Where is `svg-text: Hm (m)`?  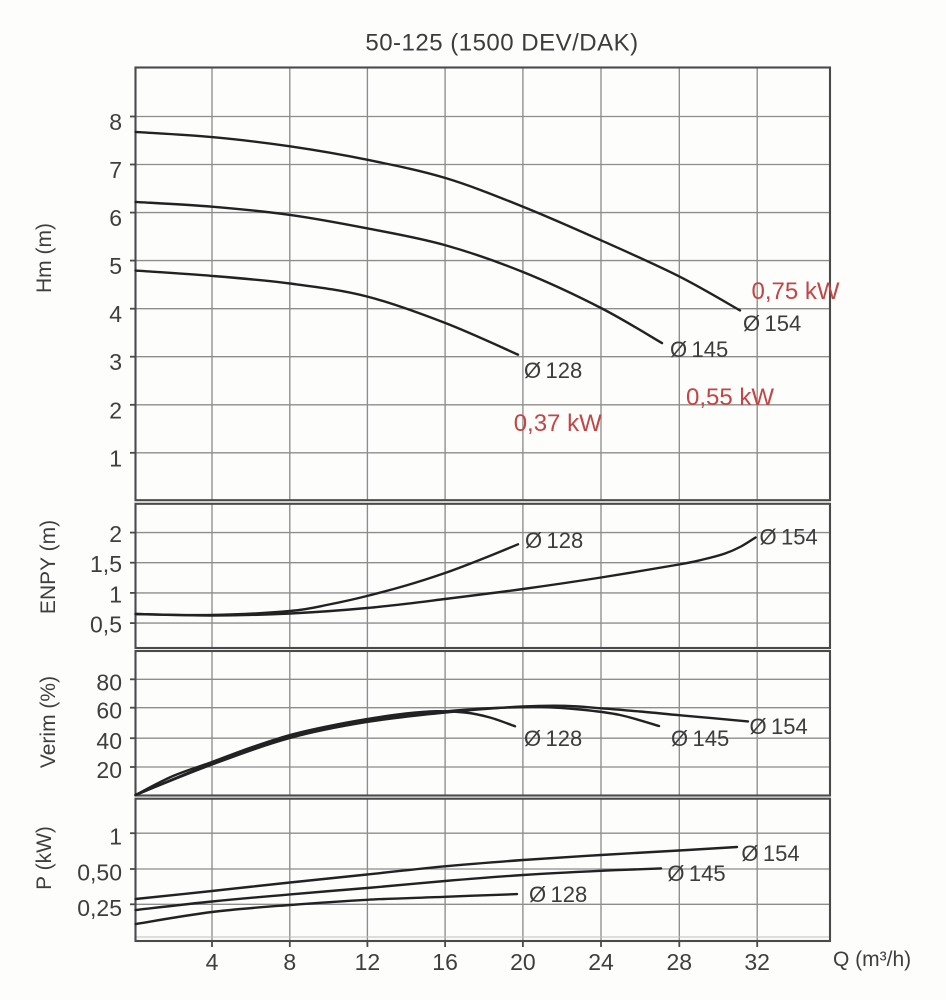 svg-text: Hm (m) is located at coordinates (44, 258).